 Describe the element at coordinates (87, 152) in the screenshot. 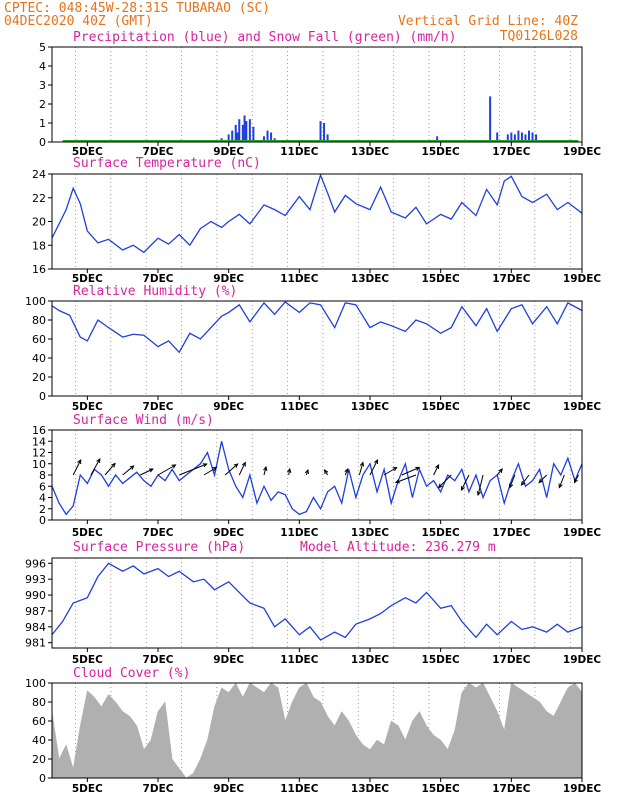

I see `precip-xtick-label: 5DEC` at that location.